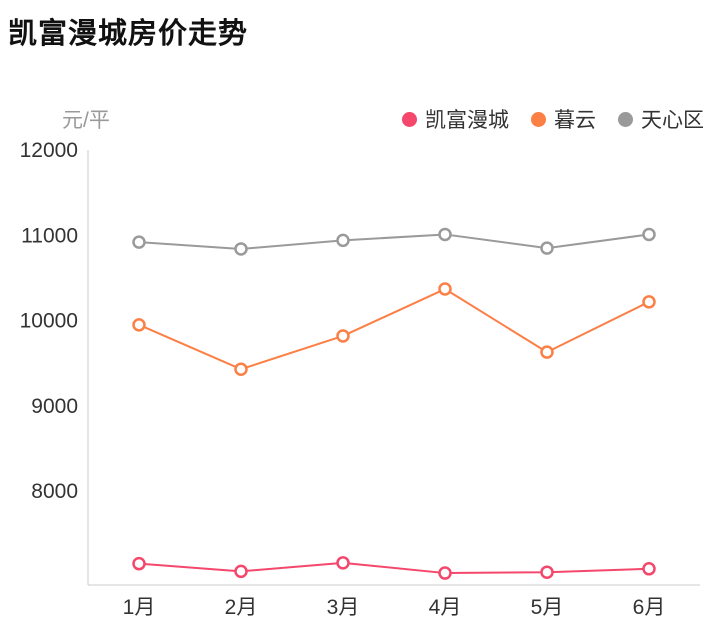  I want to click on page-title: 凯富漫城房价走势, so click(128, 34).